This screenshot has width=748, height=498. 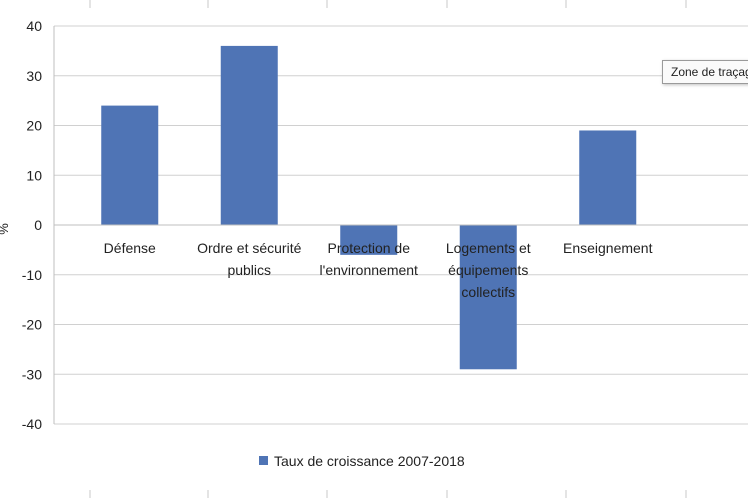 I want to click on y-tick-label: 30, so click(x=34, y=76).